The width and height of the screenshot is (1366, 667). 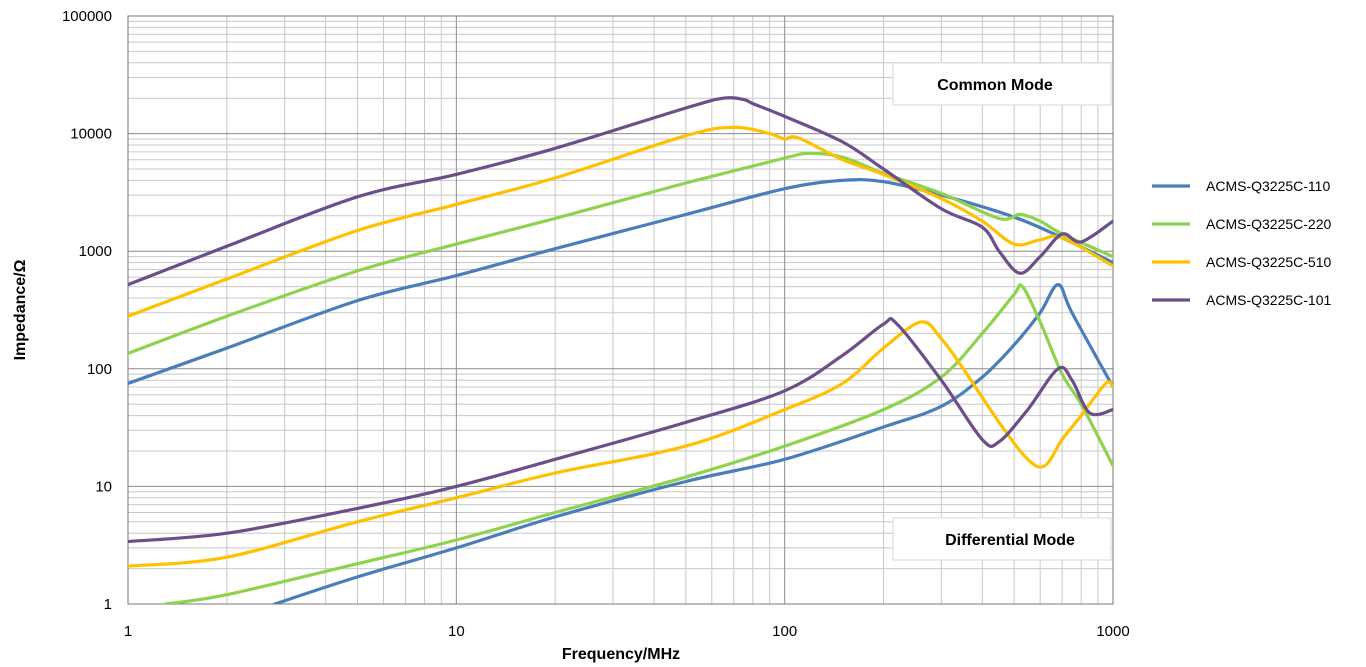 I want to click on x-tick-labels: 1 10 100 1000, so click(x=627, y=631).